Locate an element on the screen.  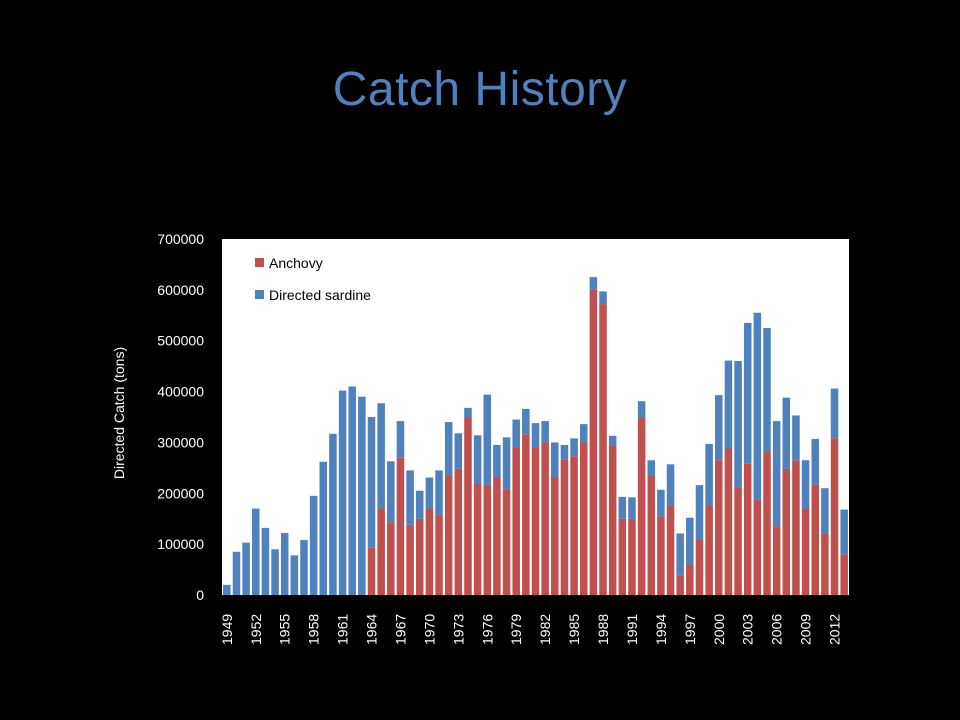
y-tick-label: 300000 is located at coordinates (180, 442).